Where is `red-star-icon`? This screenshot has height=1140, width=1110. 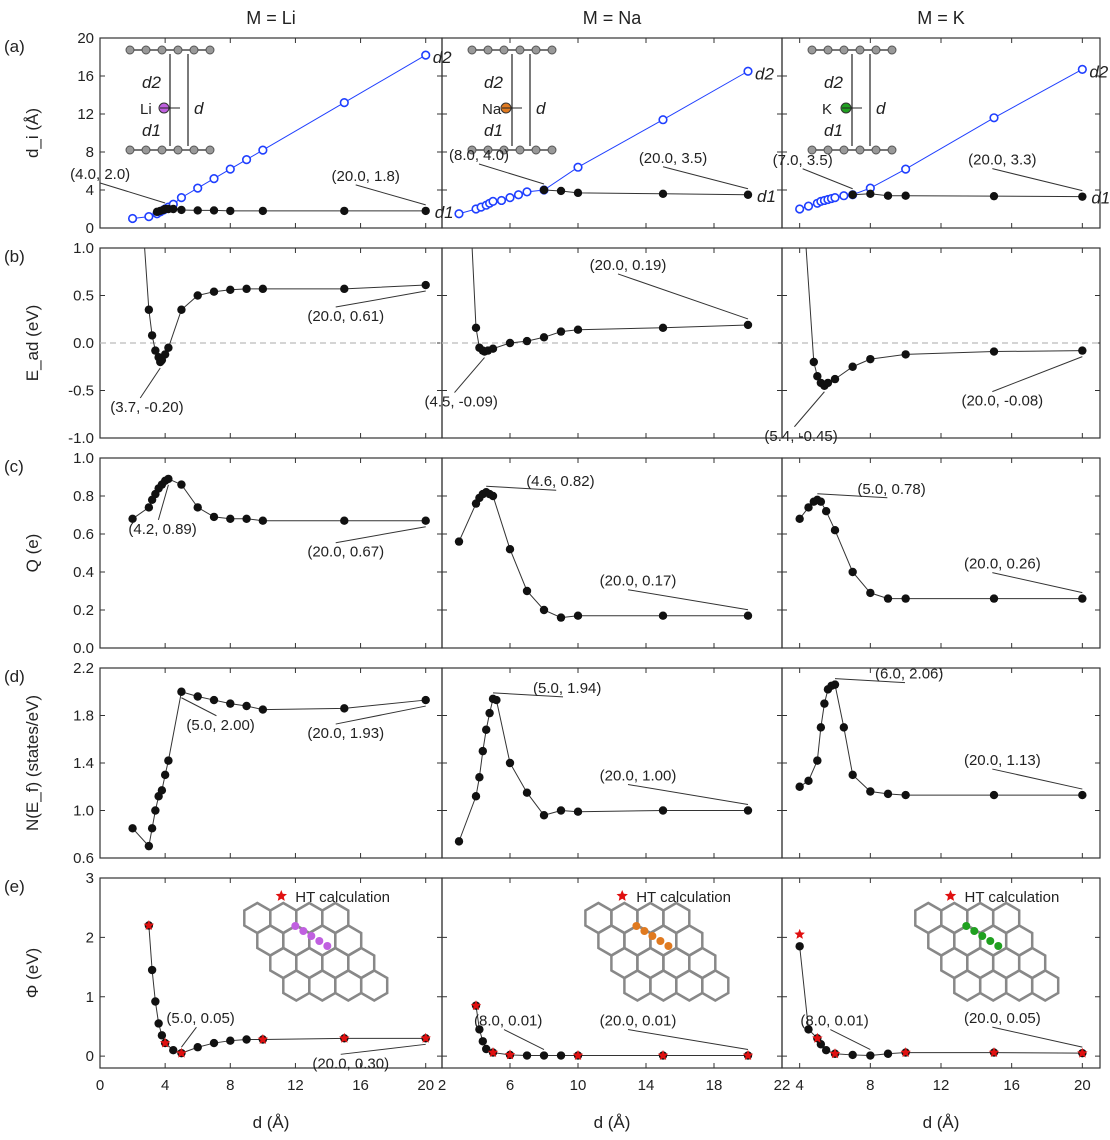 red-star-icon is located at coordinates (281, 895).